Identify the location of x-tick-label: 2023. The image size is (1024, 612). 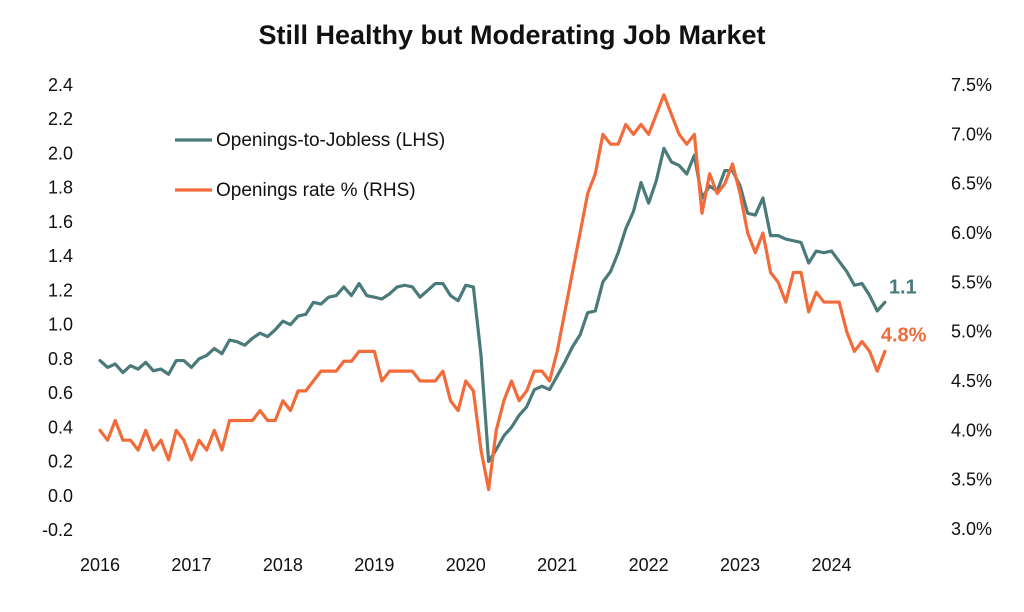
(740, 565).